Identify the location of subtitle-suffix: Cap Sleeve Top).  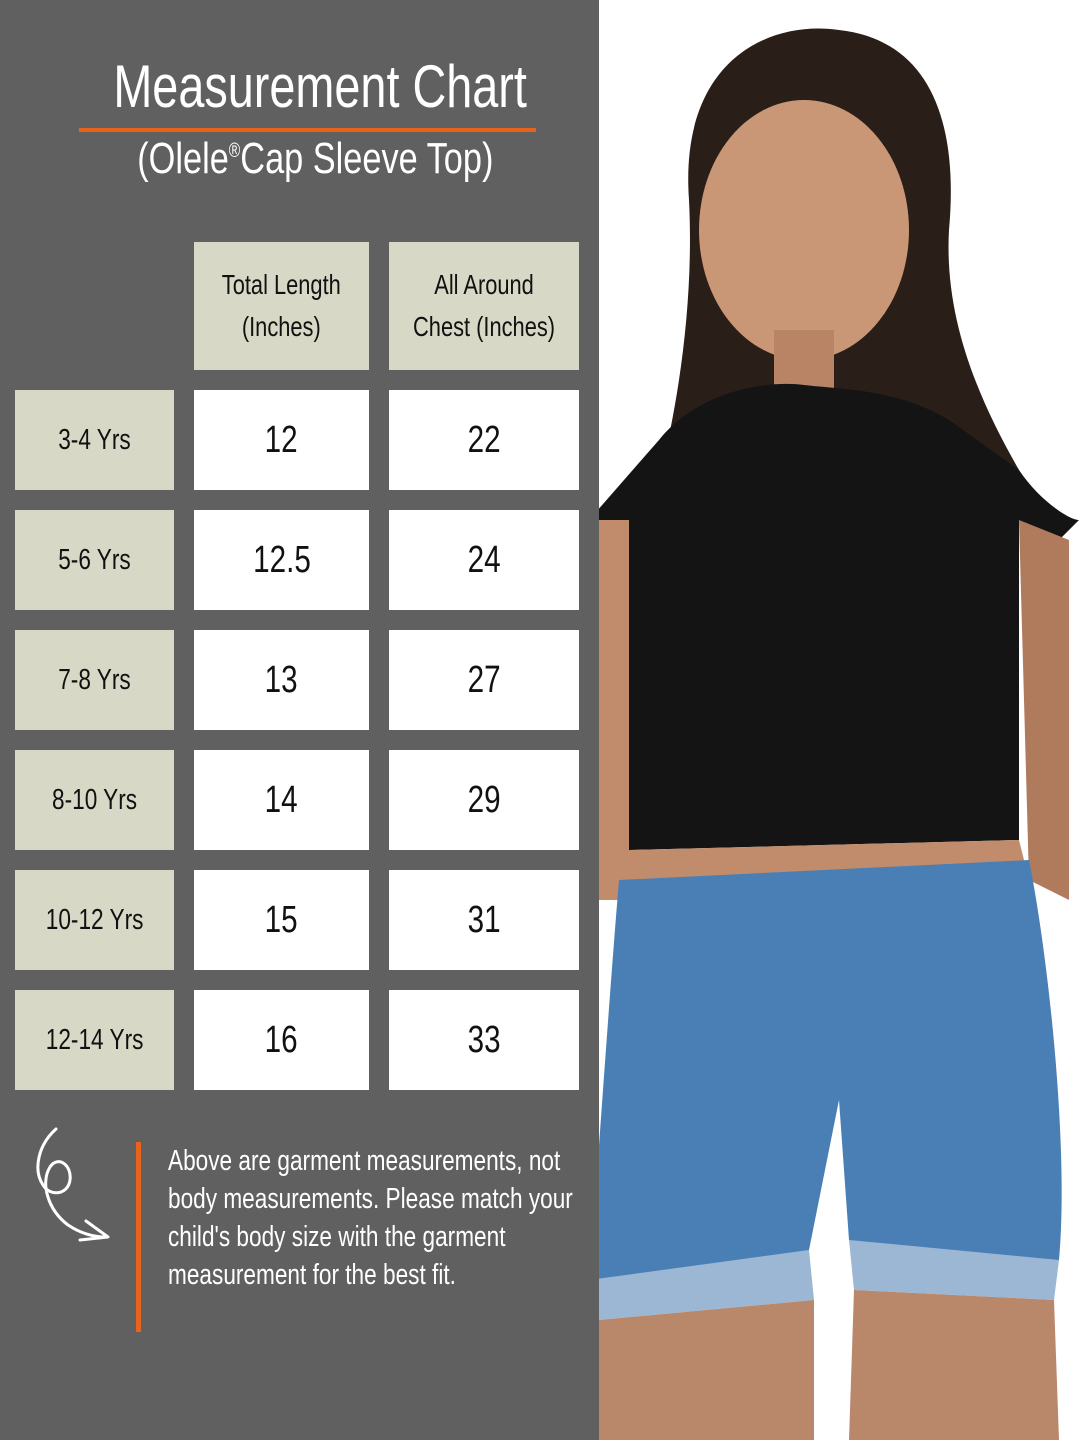
(366, 158).